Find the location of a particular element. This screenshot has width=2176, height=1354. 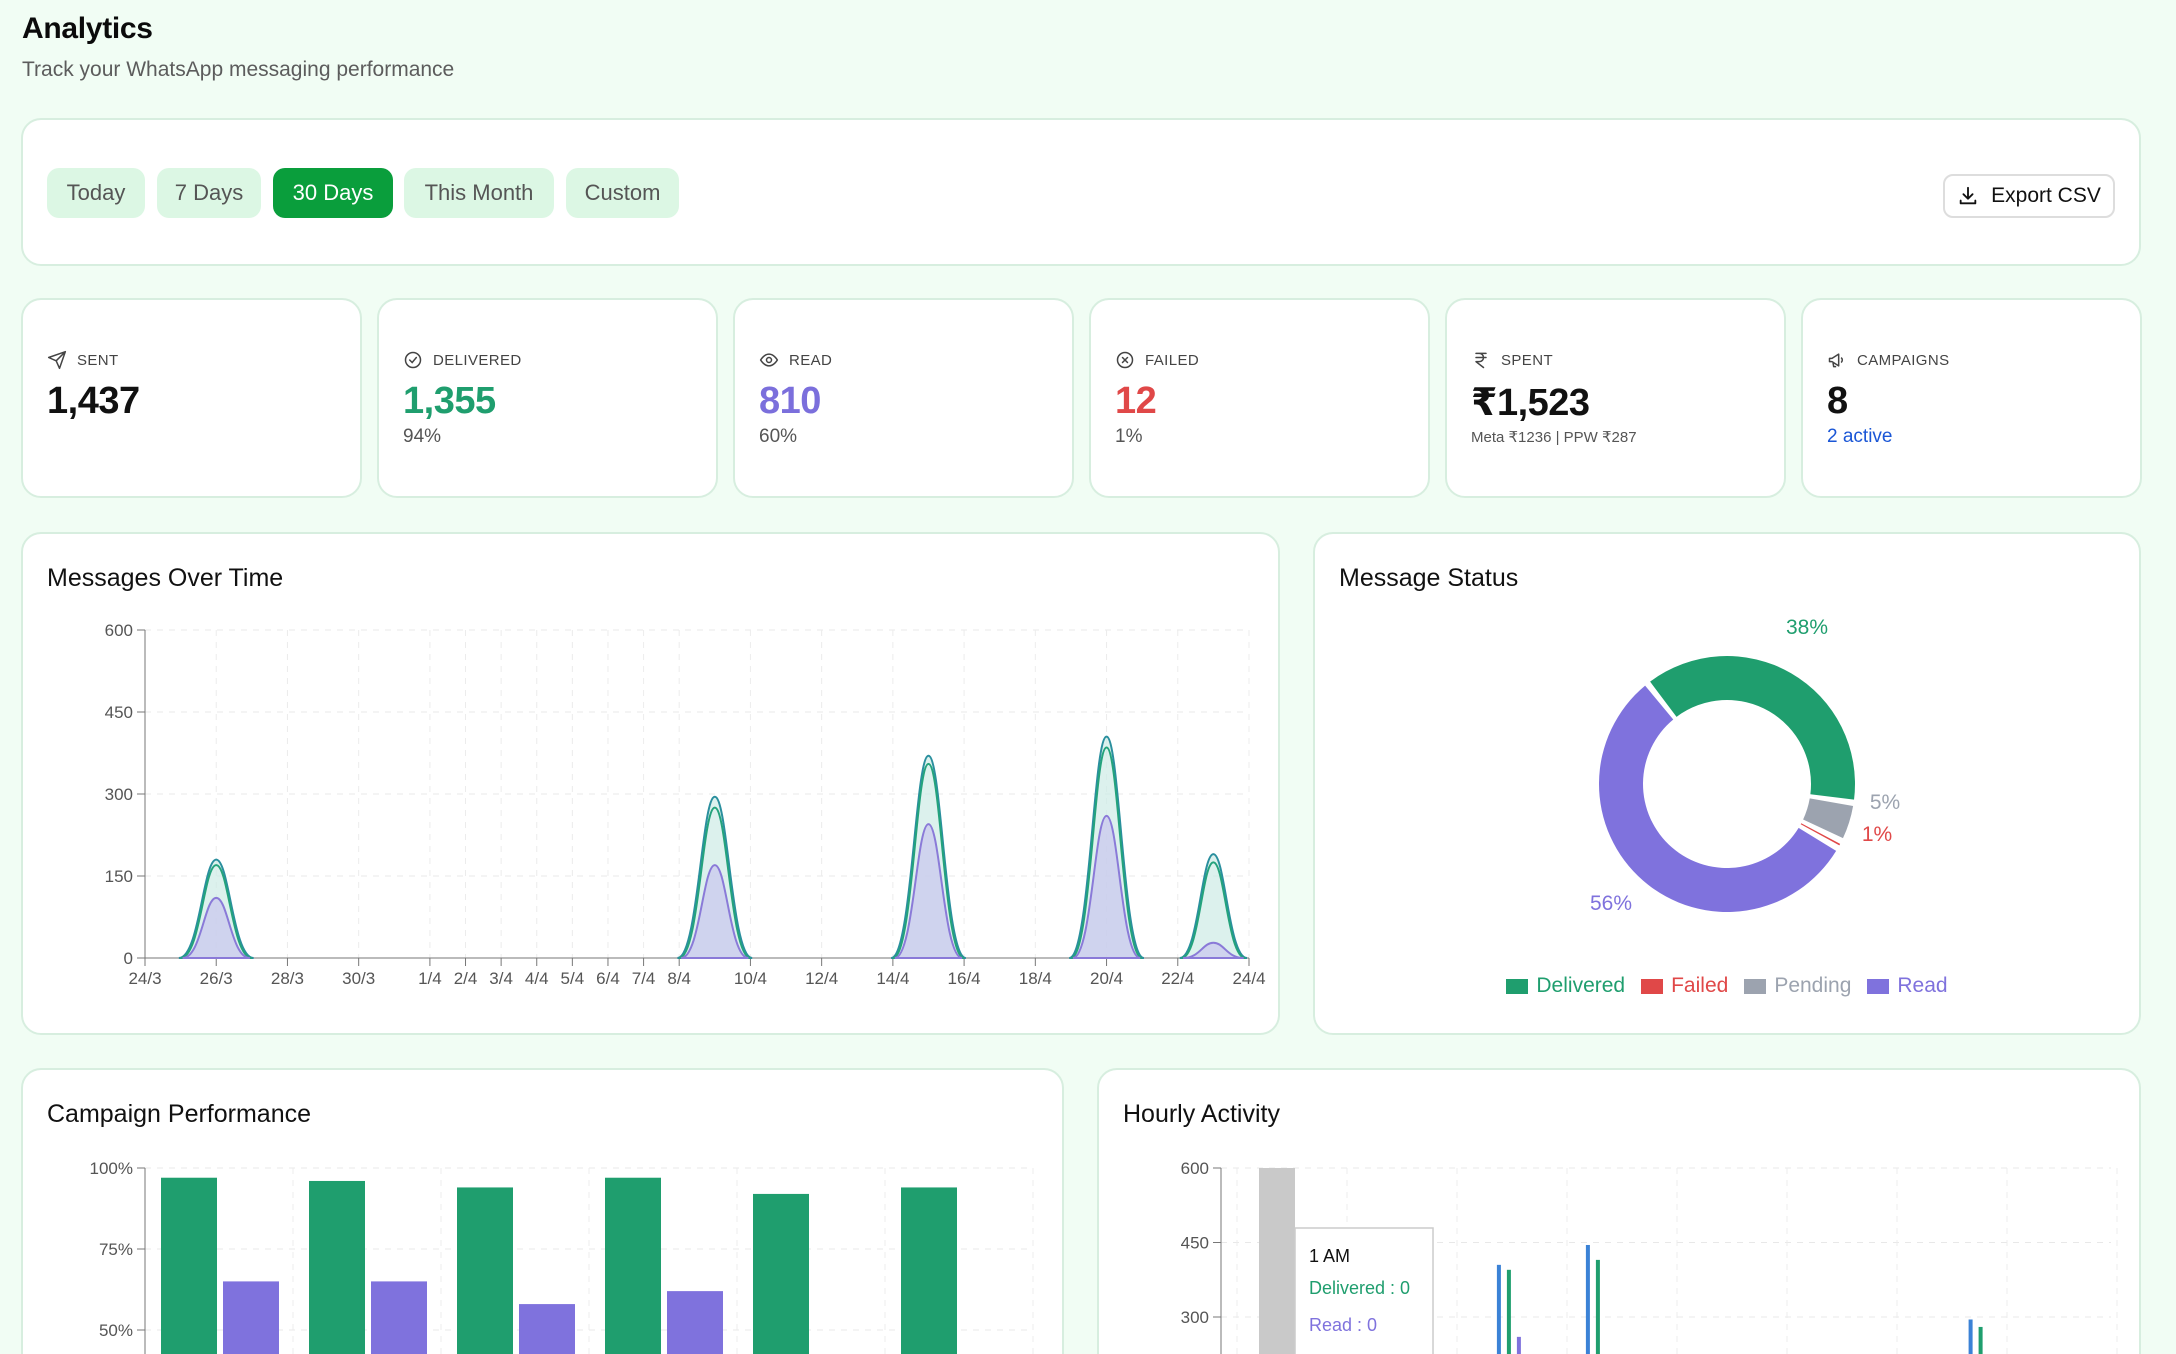

y-tick-label: 75% is located at coordinates (116, 1249).